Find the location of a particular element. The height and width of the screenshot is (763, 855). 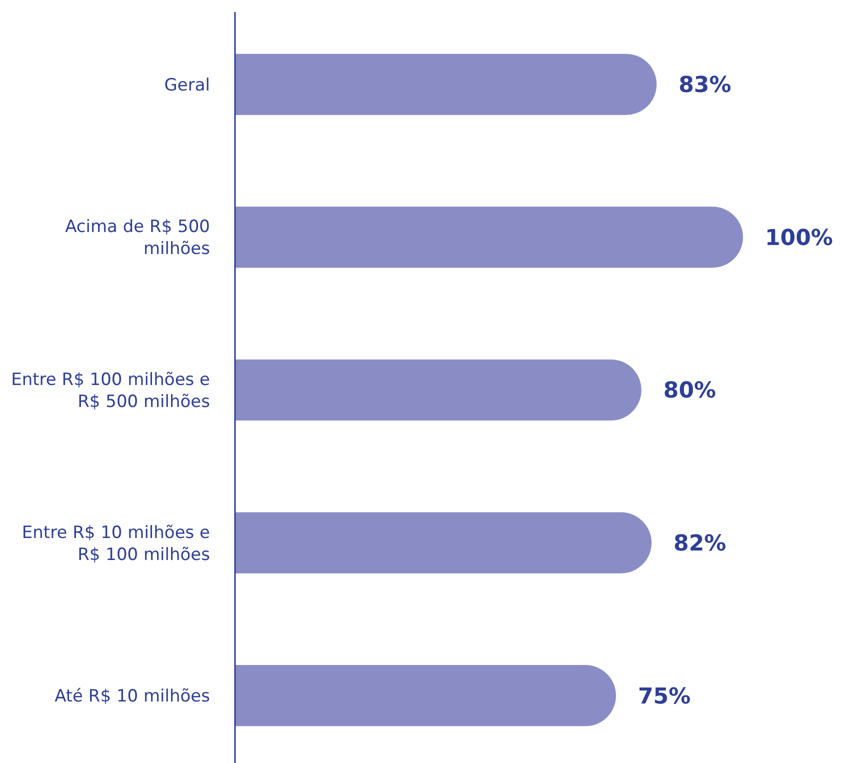

data-label: 80% is located at coordinates (689, 391).